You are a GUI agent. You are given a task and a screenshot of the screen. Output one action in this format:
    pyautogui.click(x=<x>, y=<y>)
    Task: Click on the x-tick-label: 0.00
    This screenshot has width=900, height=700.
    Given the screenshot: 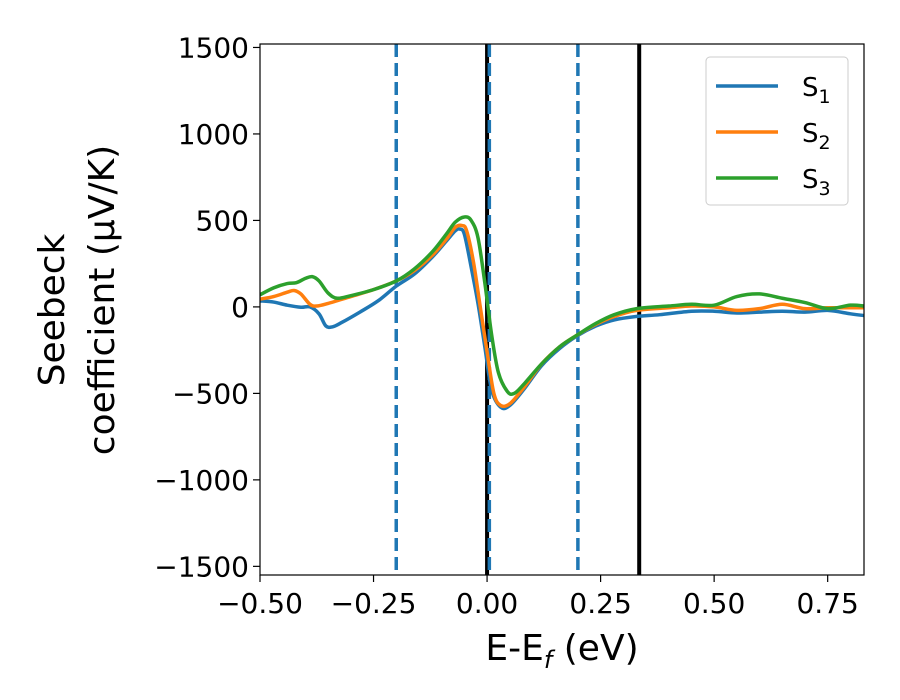 What is the action you would take?
    pyautogui.click(x=487, y=603)
    